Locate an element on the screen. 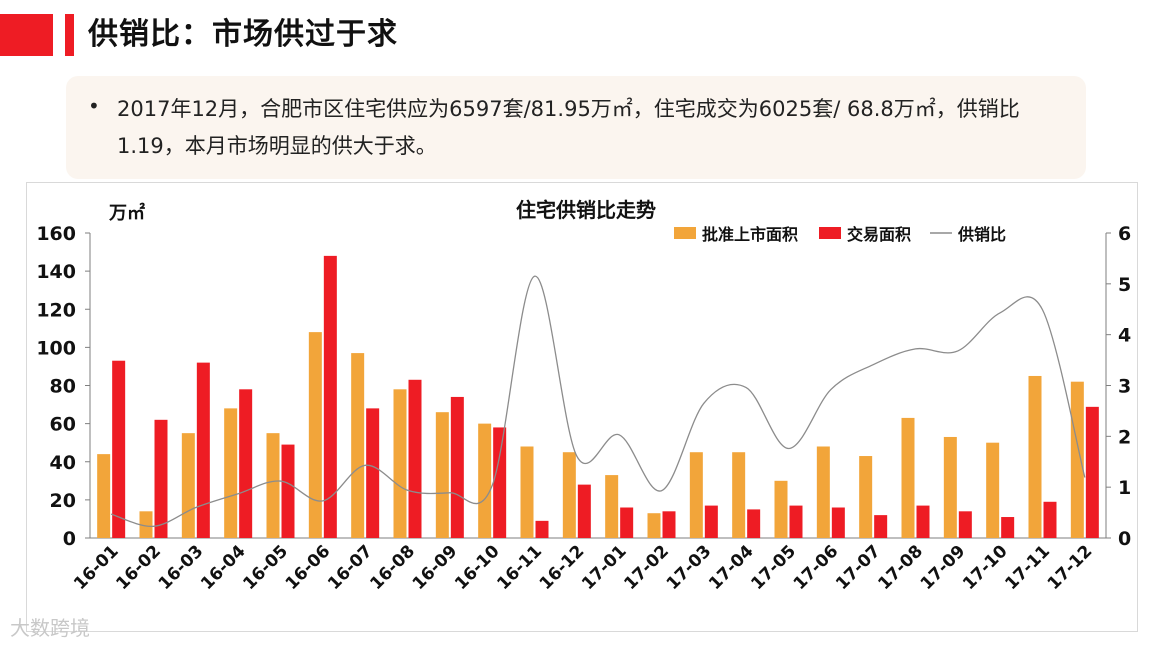  y-tick-label: 100 is located at coordinates (56, 348).